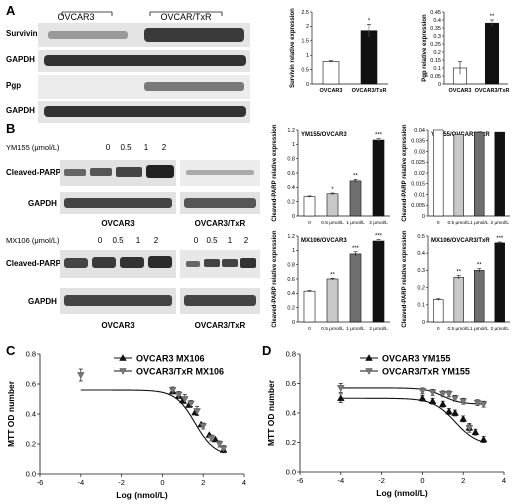  I want to click on mx106-dose-1: 1, so click(138, 240).